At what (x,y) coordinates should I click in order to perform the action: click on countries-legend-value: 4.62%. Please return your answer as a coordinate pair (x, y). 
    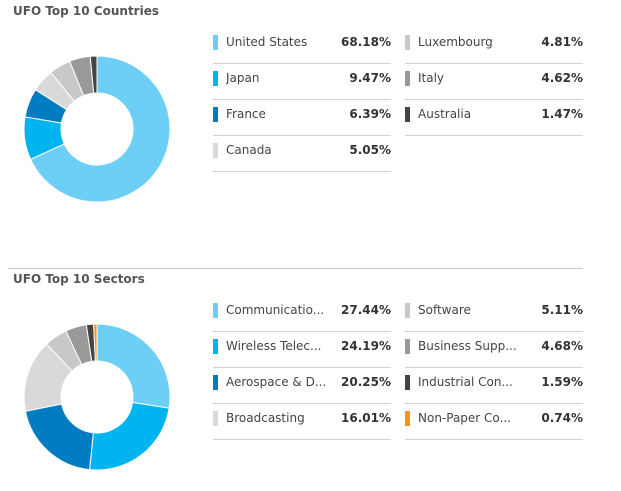
    Looking at the image, I should click on (562, 78).